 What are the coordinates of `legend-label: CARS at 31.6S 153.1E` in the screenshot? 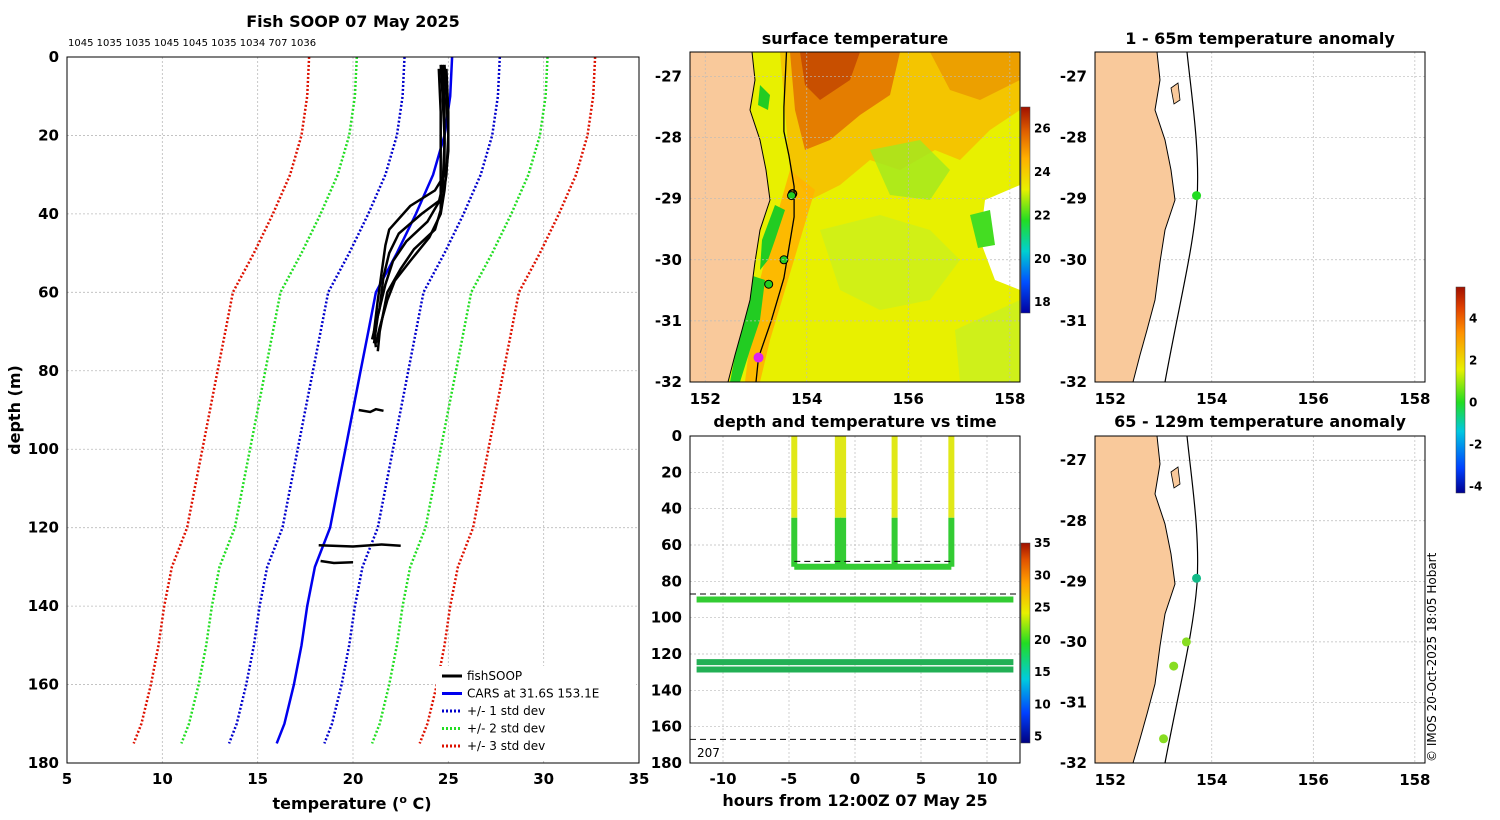 It's located at (533, 694).